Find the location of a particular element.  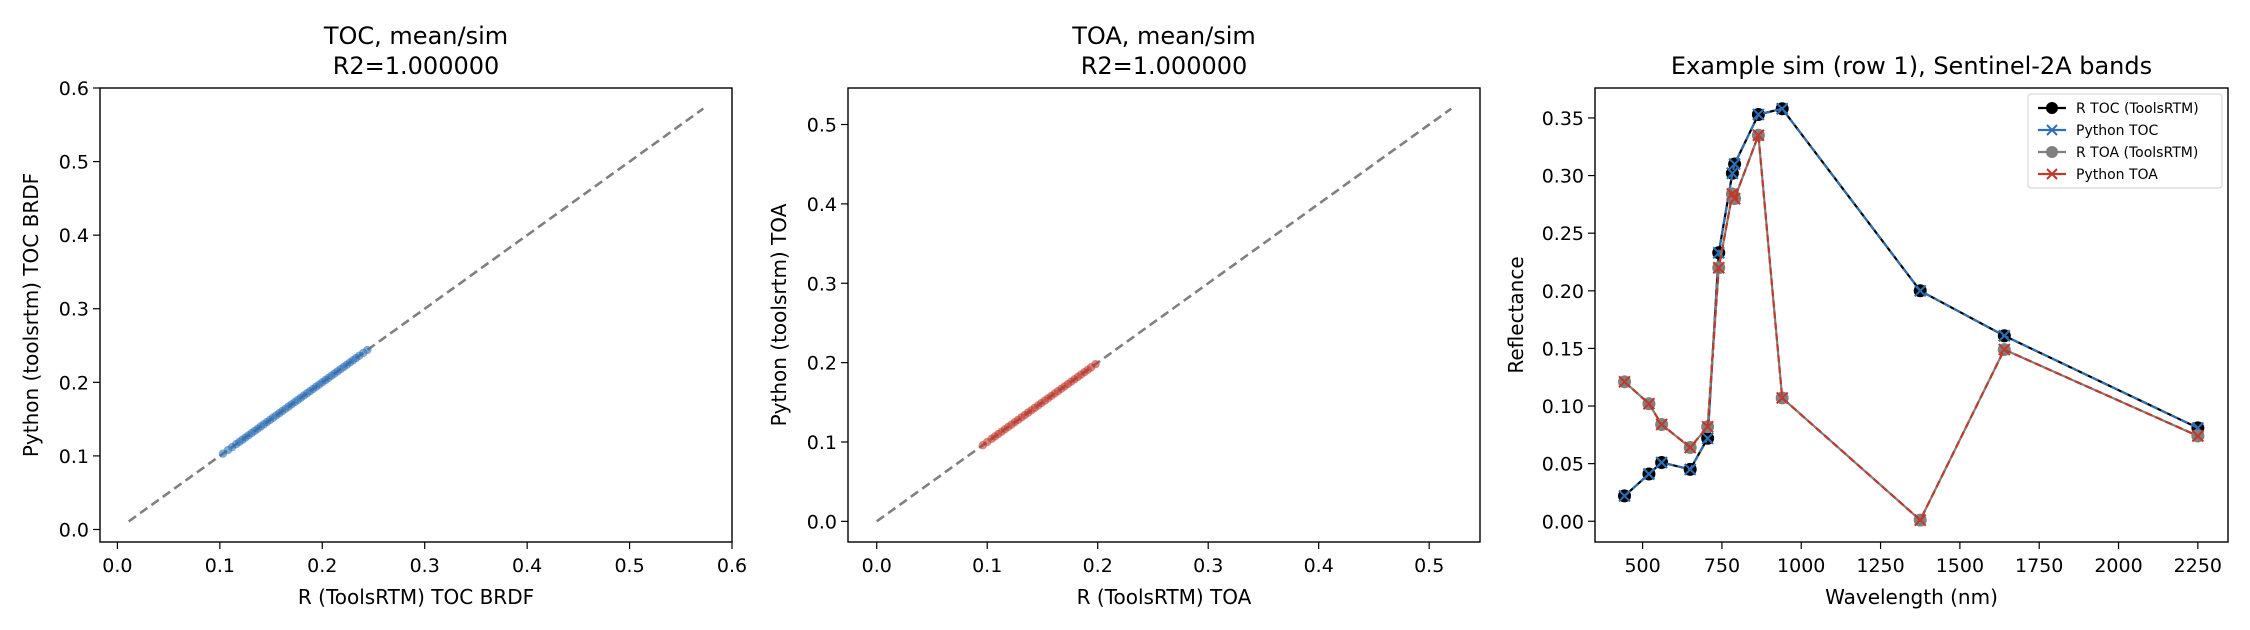

y-tick-label: 0.25 is located at coordinates (1563, 234).